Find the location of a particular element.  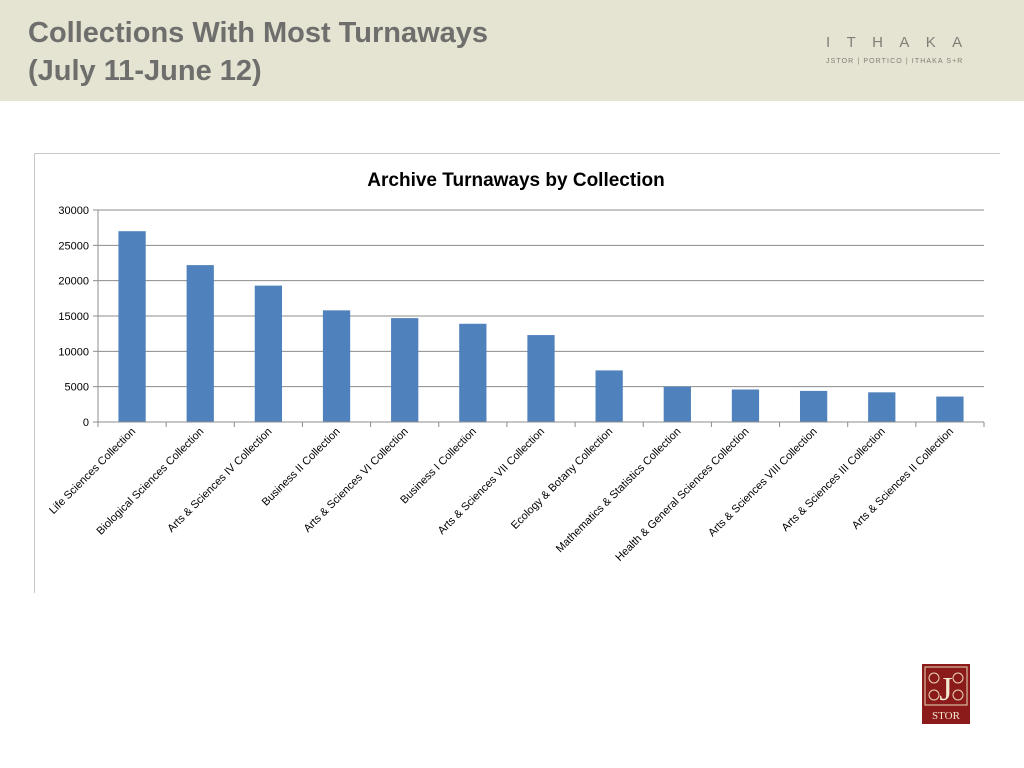

ithaka-brand-word: ITHAKA is located at coordinates (902, 42).